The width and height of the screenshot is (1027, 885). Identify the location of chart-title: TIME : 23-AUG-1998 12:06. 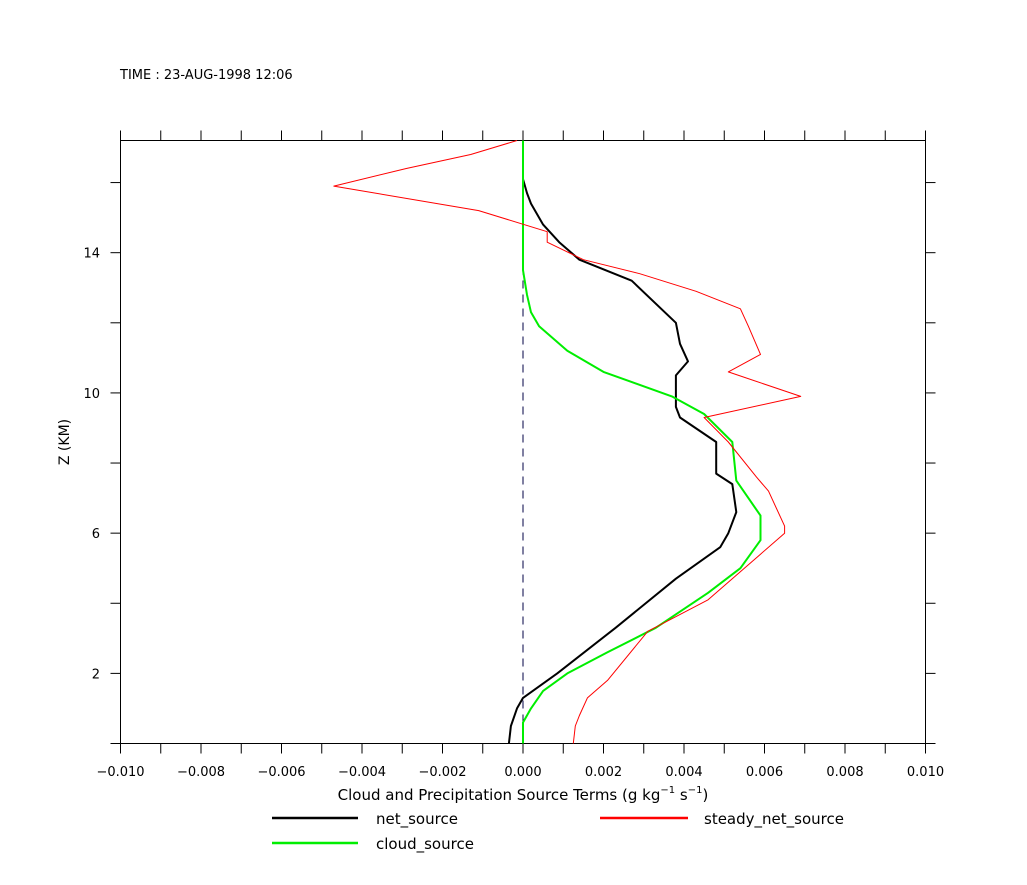
(206, 75).